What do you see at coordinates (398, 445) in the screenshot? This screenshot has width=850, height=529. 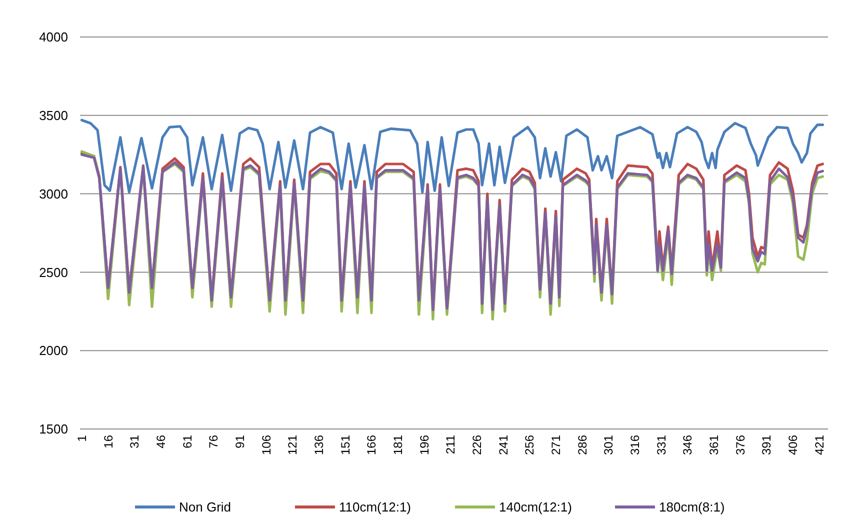 I see `x-tick-label: 181` at bounding box center [398, 445].